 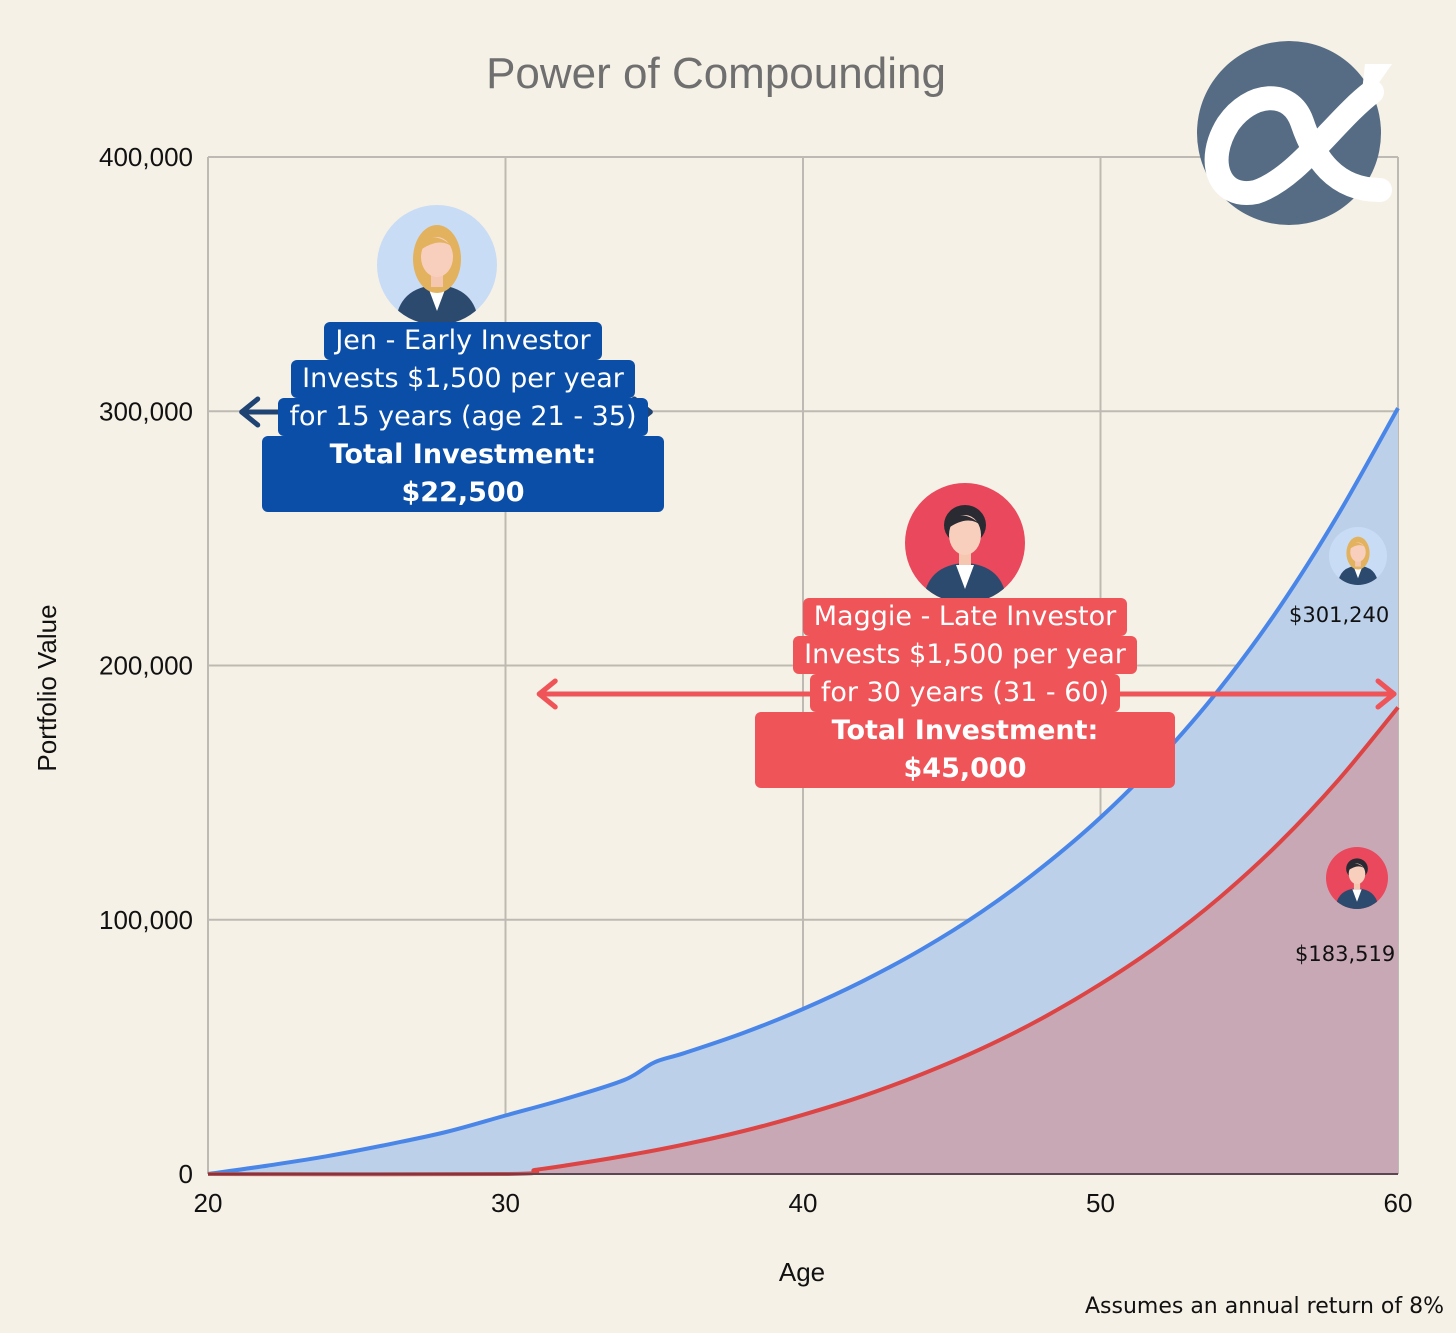 I want to click on jen-total-investment: Total Investment: $22,500, so click(x=463, y=474).